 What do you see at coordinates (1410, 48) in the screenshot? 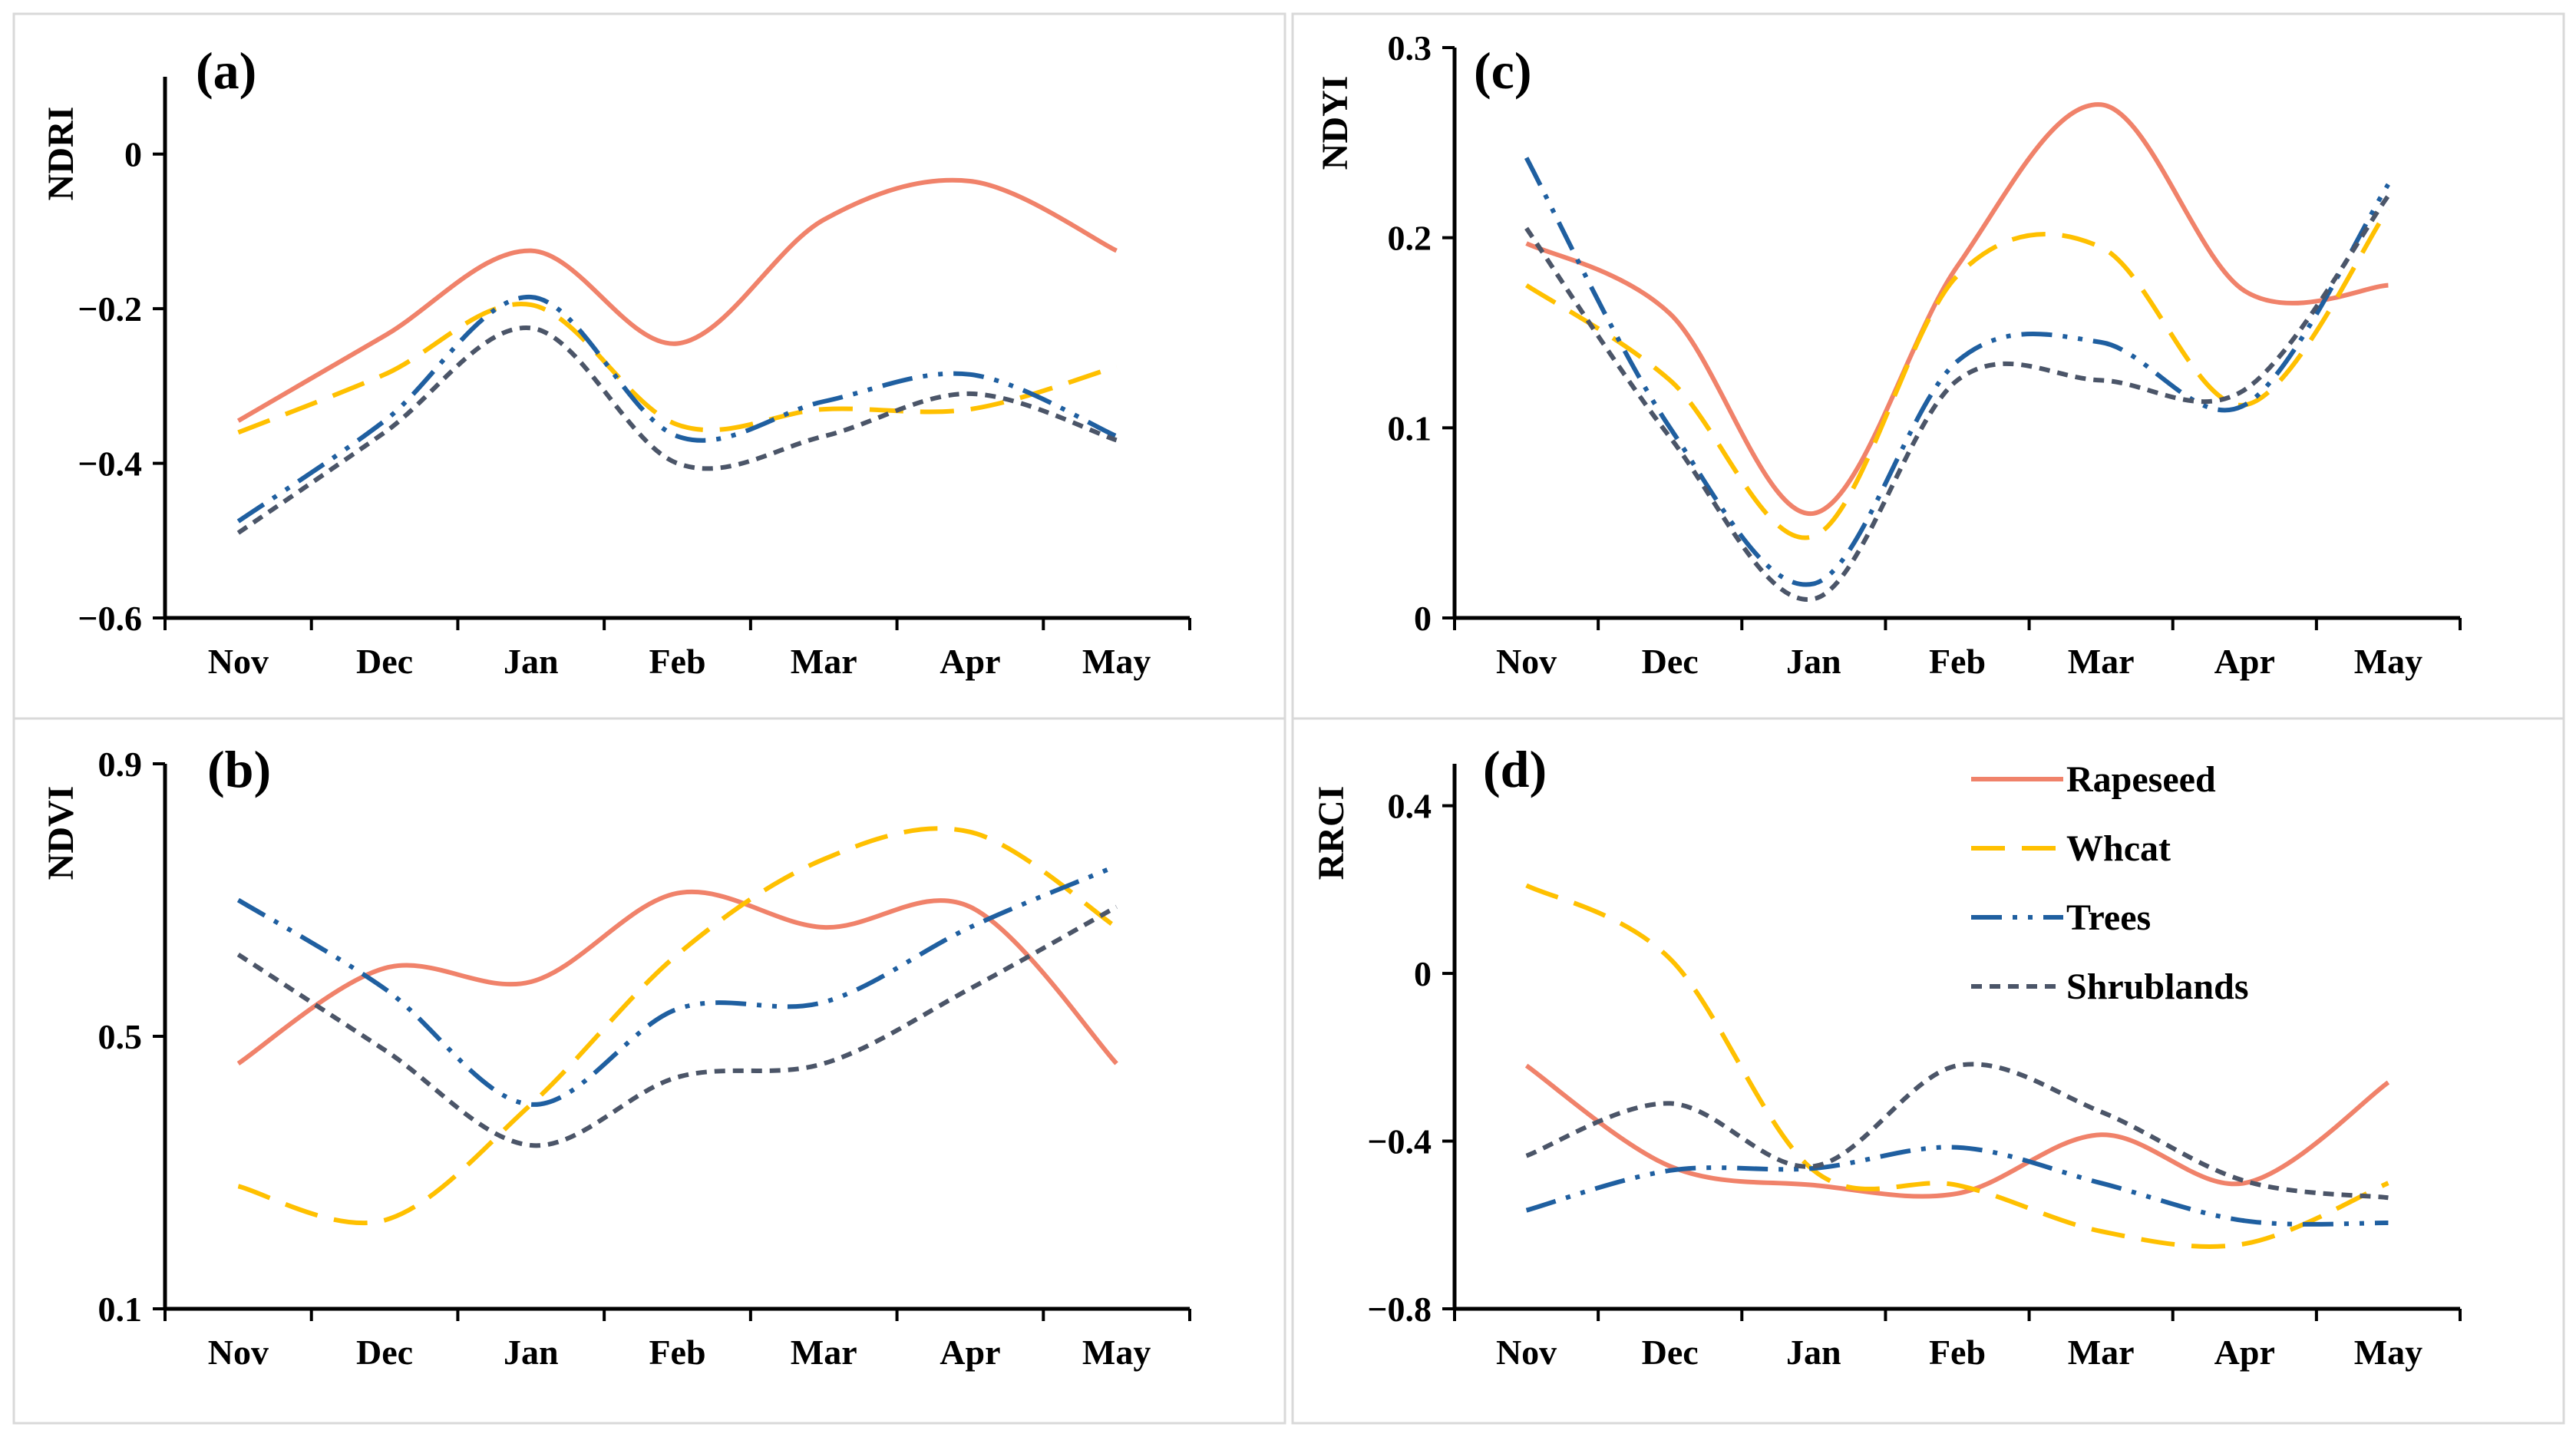
I see `y-tick-label-c: 0.3` at bounding box center [1410, 48].